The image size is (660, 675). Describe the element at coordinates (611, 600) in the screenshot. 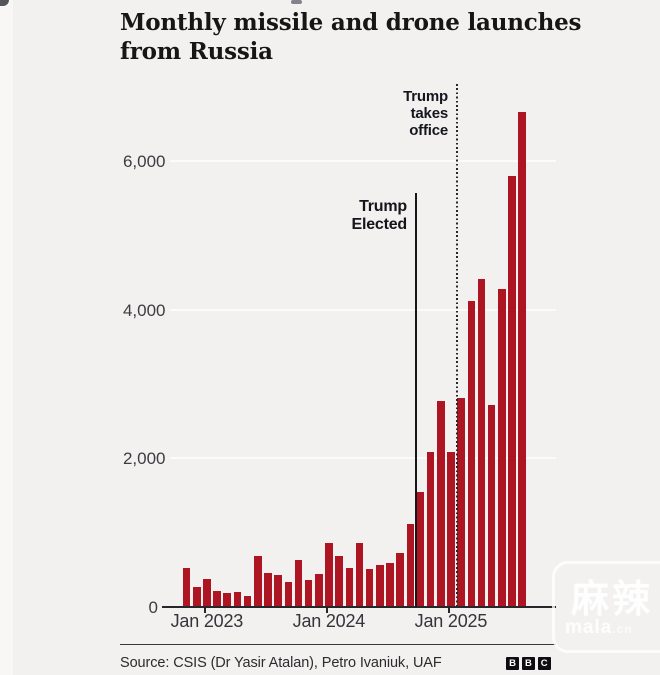

I see `watermark-cjk-text: 麻辣` at that location.